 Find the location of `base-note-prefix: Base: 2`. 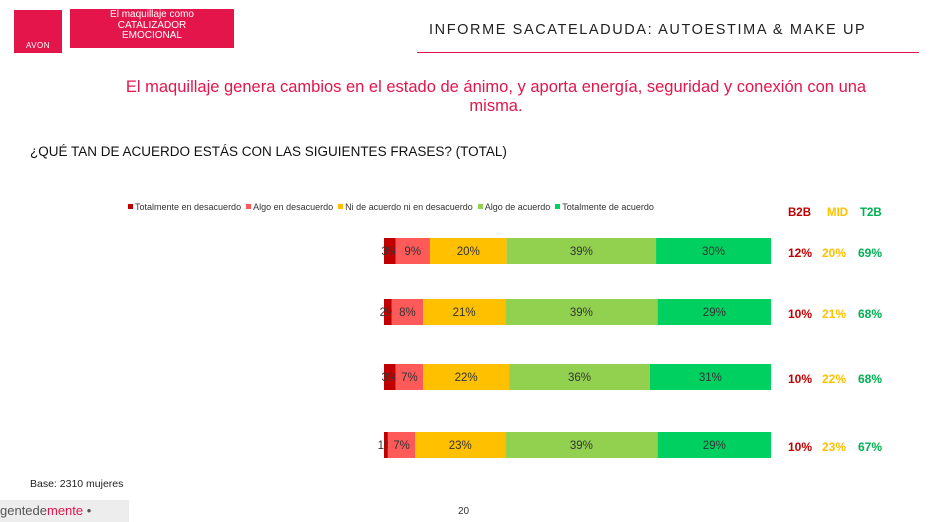

base-note-prefix: Base: 2 is located at coordinates (48, 484).